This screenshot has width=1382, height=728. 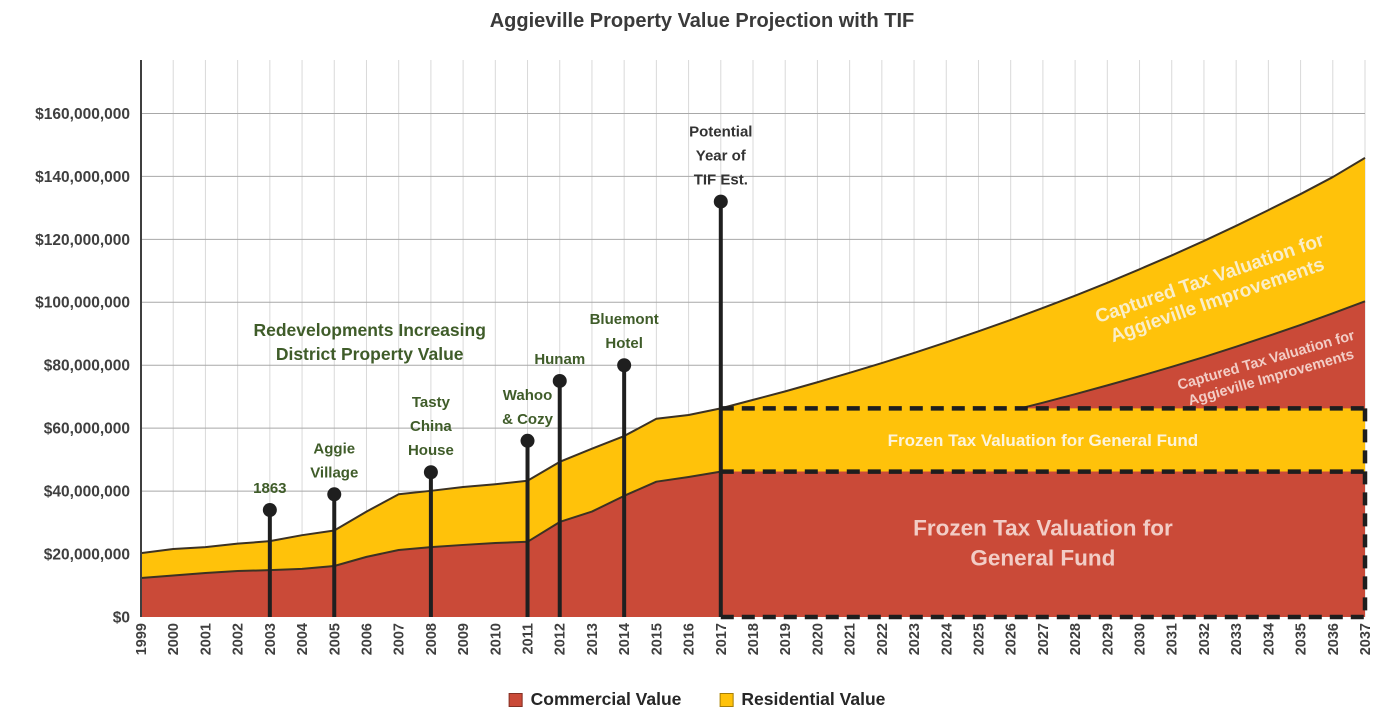 What do you see at coordinates (559, 359) in the screenshot?
I see `annotation-label: Hunam` at bounding box center [559, 359].